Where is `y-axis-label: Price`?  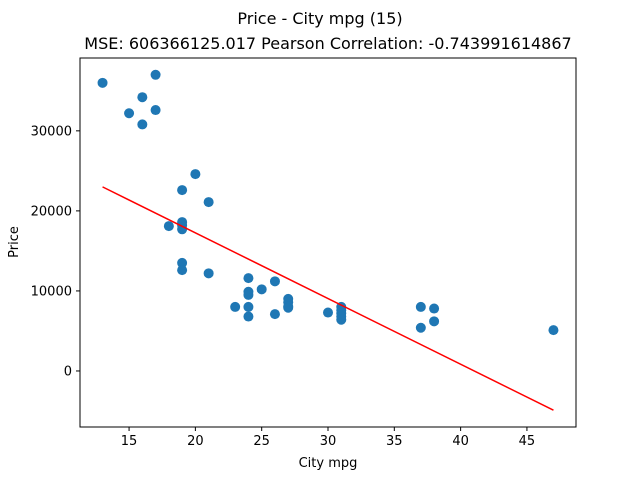 y-axis-label: Price is located at coordinates (14, 242).